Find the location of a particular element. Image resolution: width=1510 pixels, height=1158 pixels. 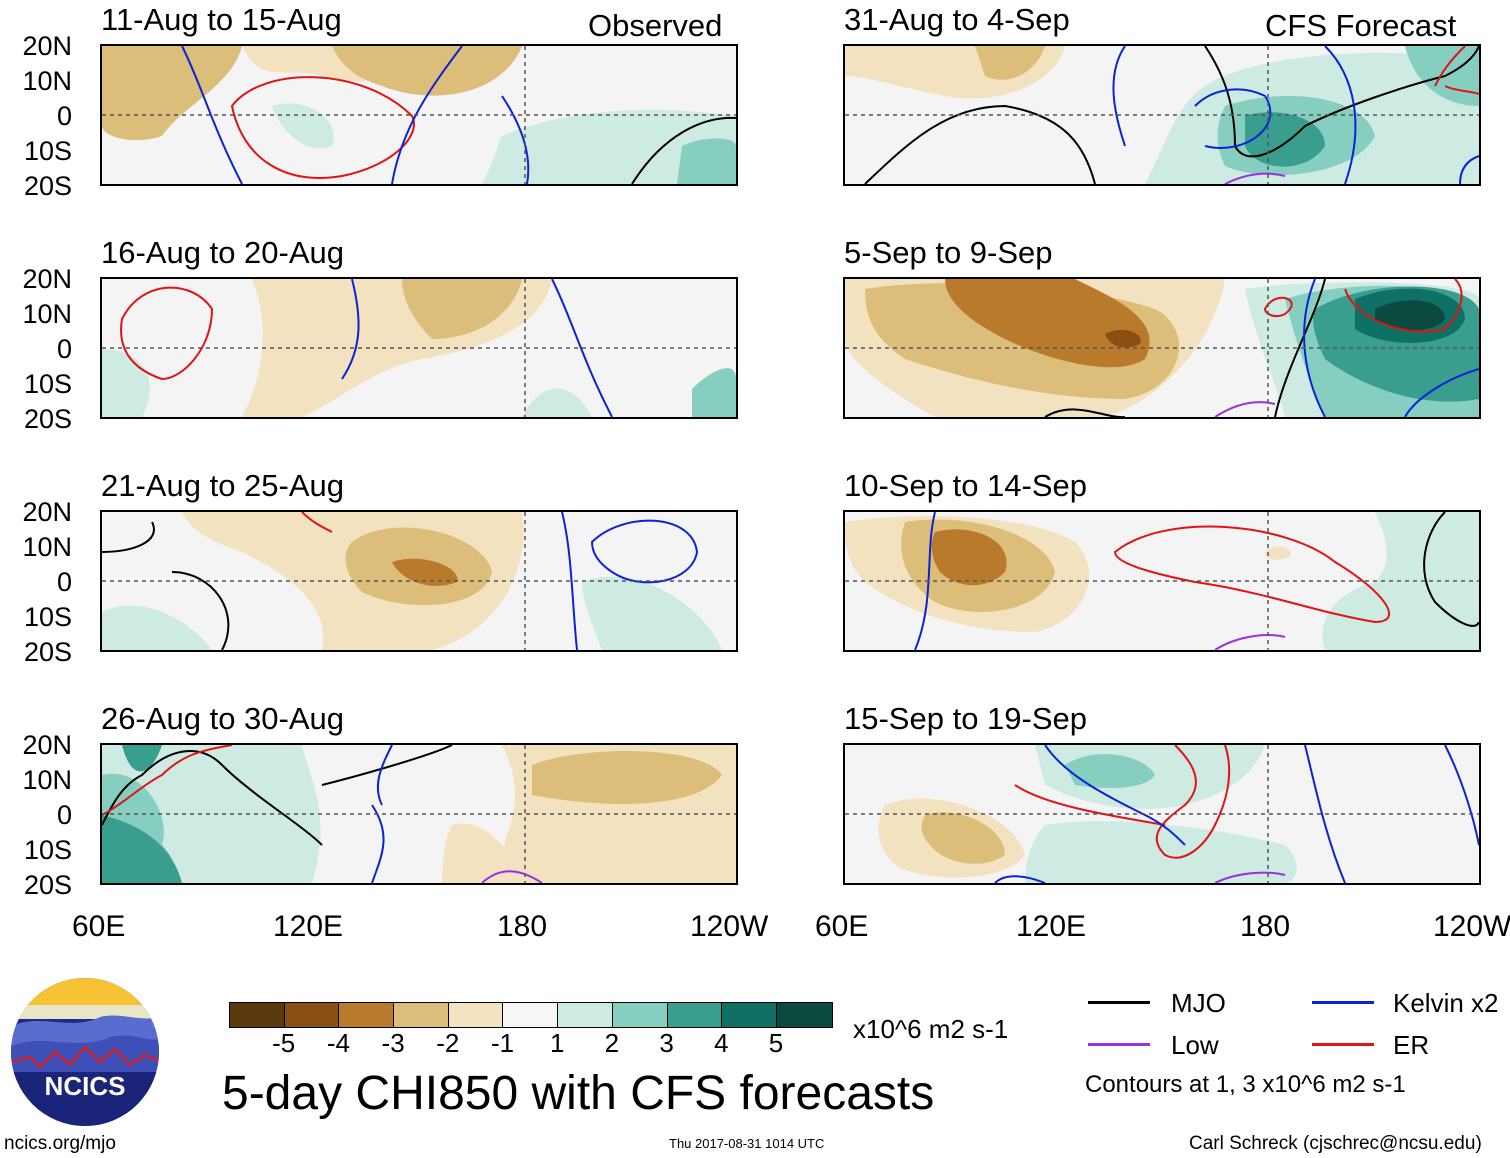

legend-line-kelvin is located at coordinates (1343, 1002).